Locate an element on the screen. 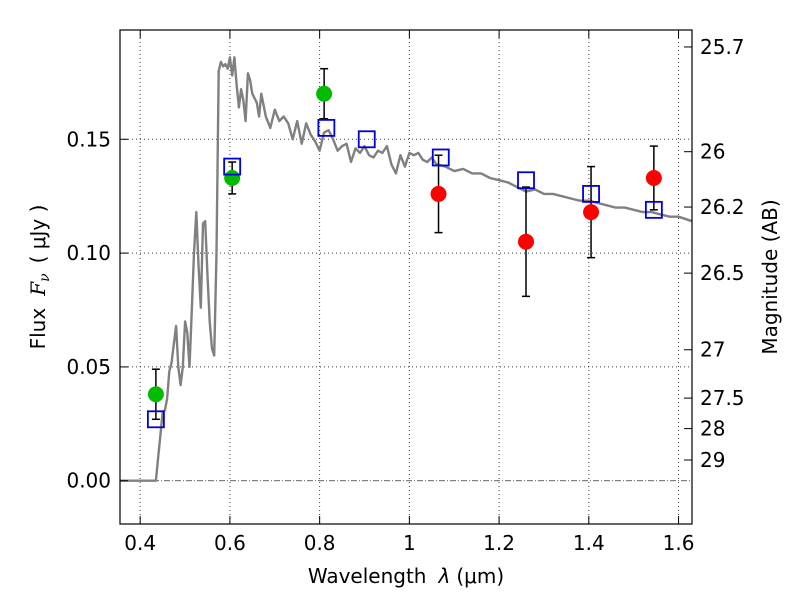  y-tick-label: 0.10 is located at coordinates (88, 253).